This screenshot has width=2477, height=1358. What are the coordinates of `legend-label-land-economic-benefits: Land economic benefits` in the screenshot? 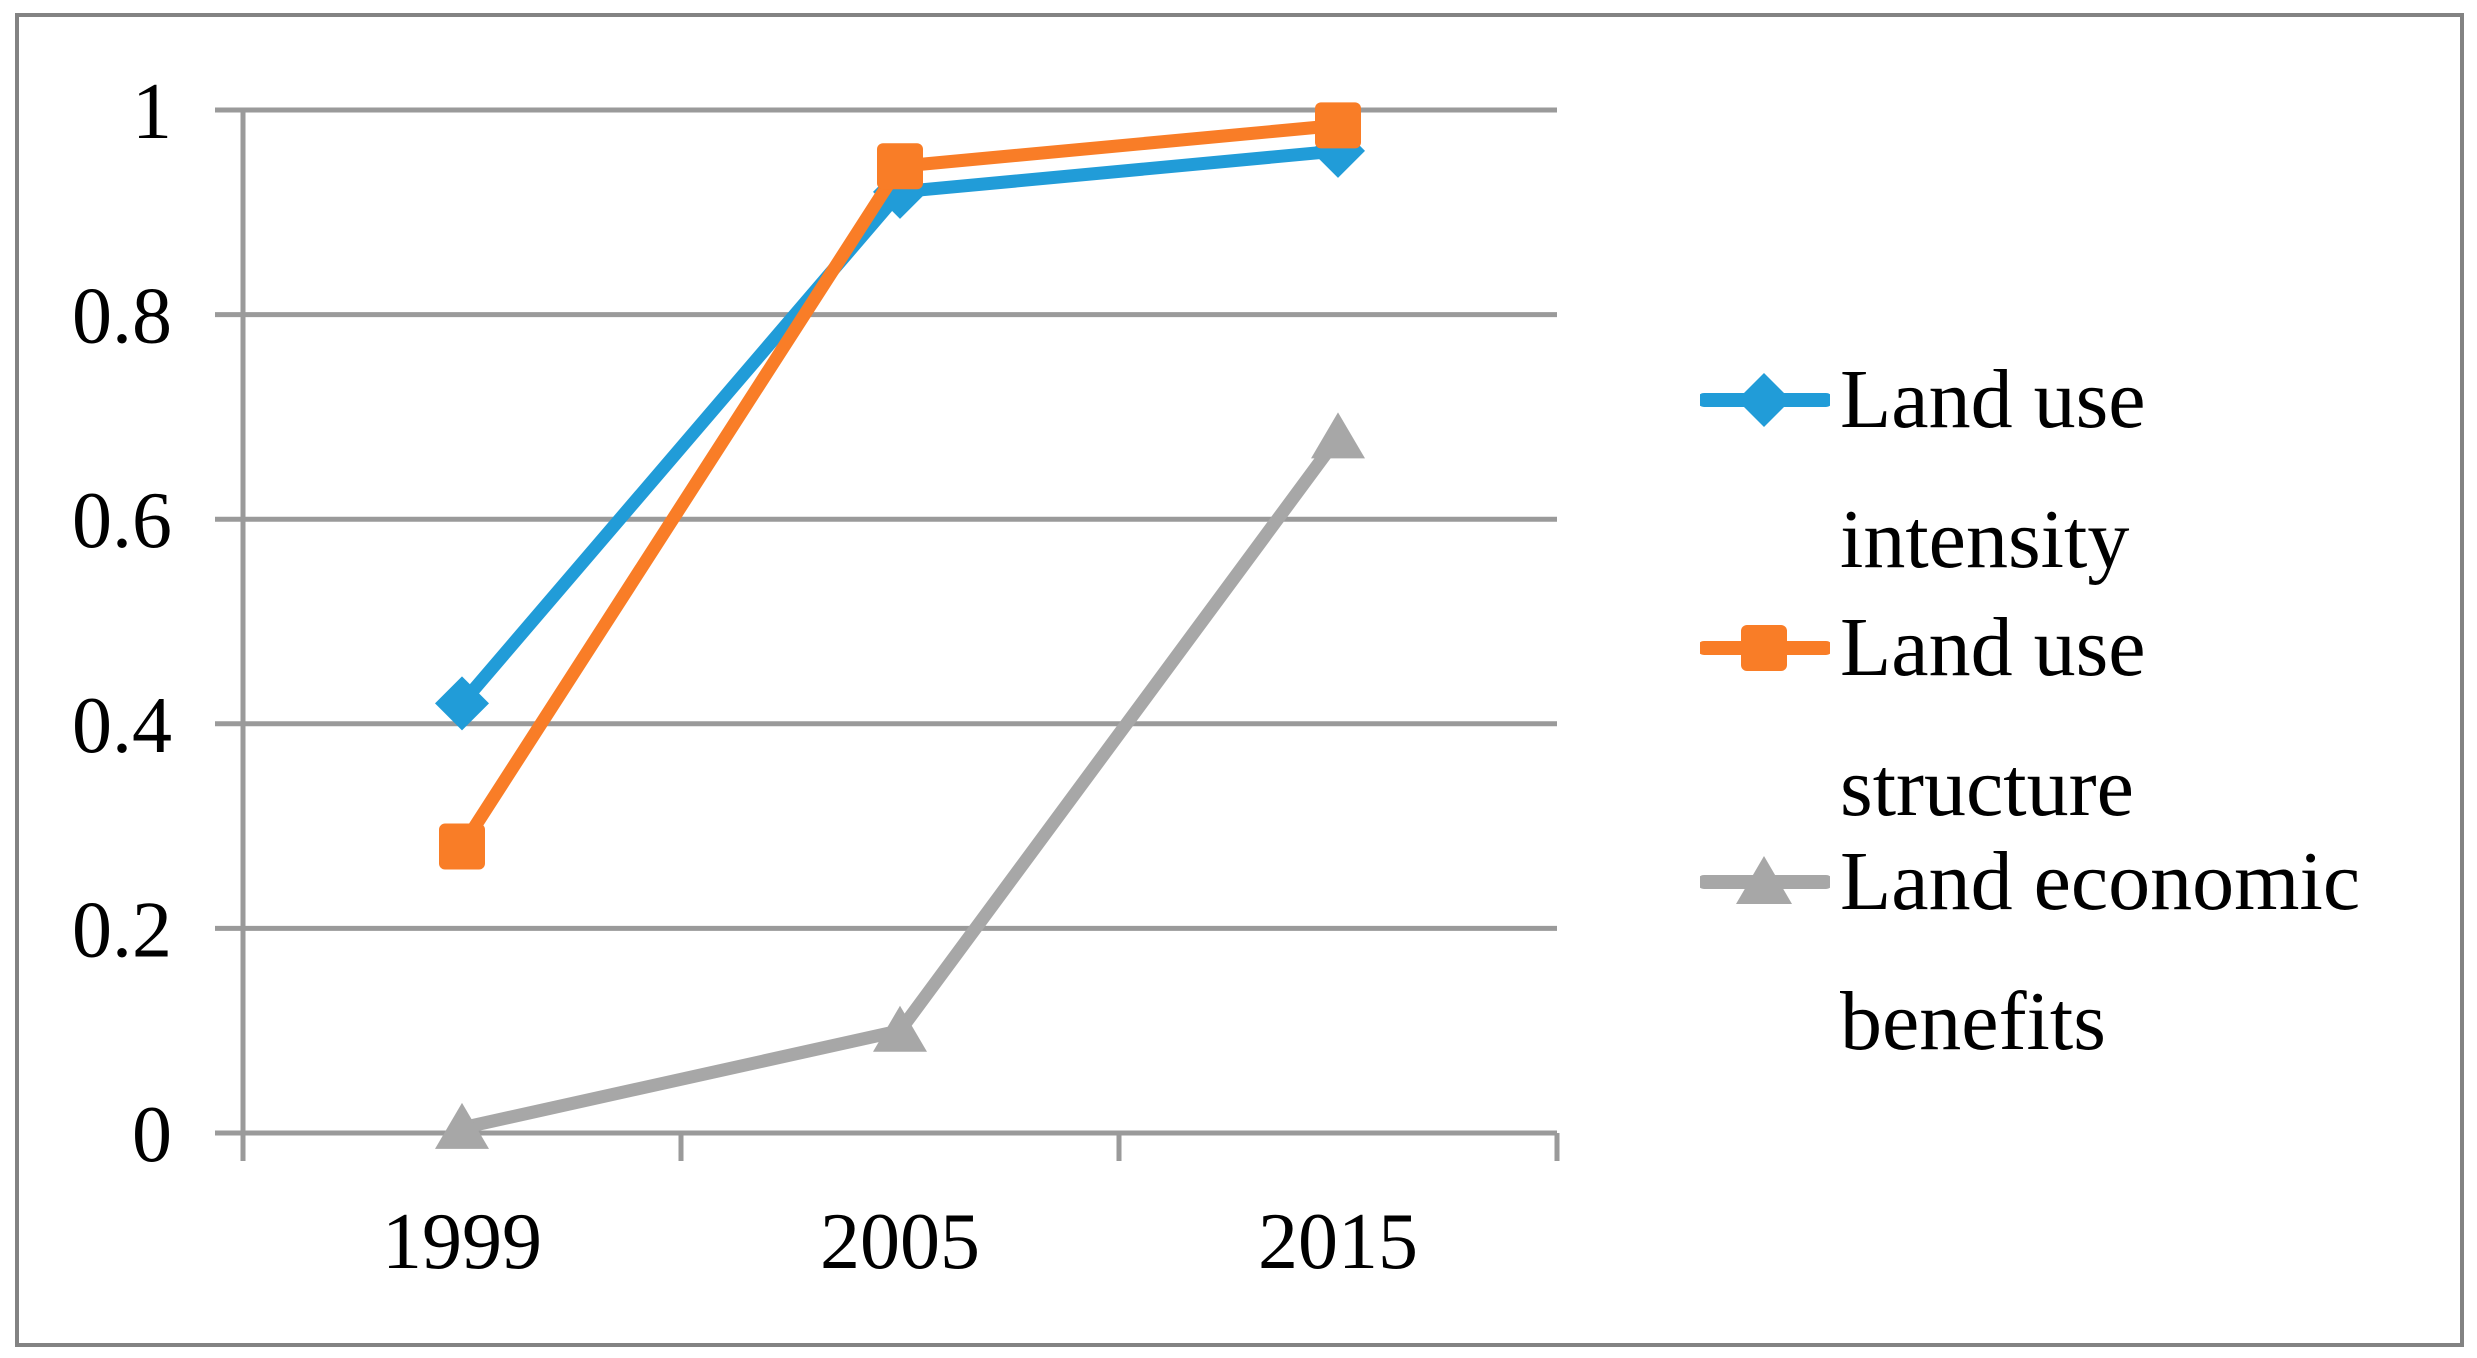 It's located at (2100, 952).